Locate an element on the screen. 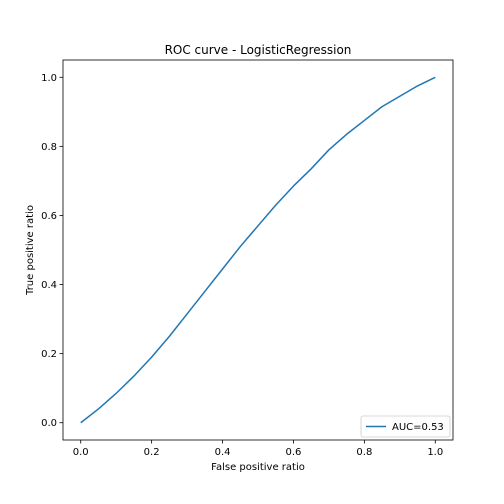 The height and width of the screenshot is (504, 504). x-tick-label: 1.0 is located at coordinates (435, 452).